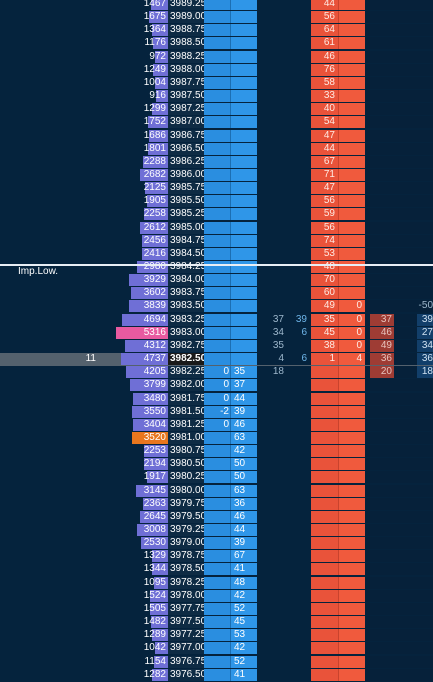 This screenshot has height=682, width=433. Describe the element at coordinates (216, 517) in the screenshot. I see `ladder-row: 2645 3979.50 46` at that location.